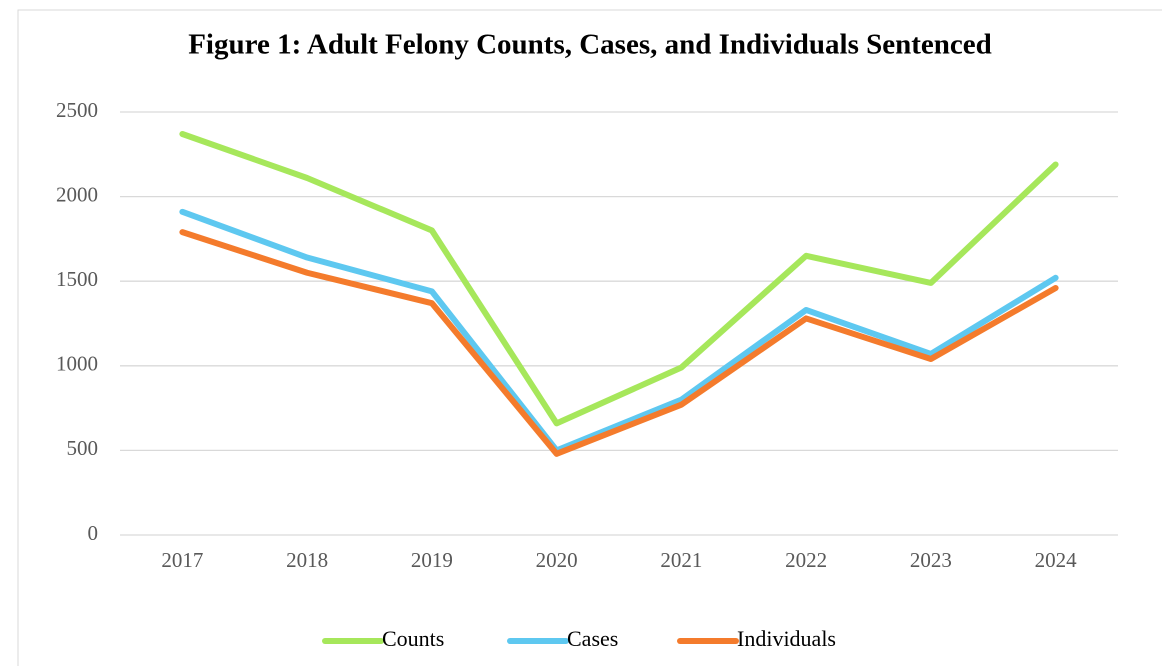  I want to click on y-tick-label: 500, so click(83, 448).